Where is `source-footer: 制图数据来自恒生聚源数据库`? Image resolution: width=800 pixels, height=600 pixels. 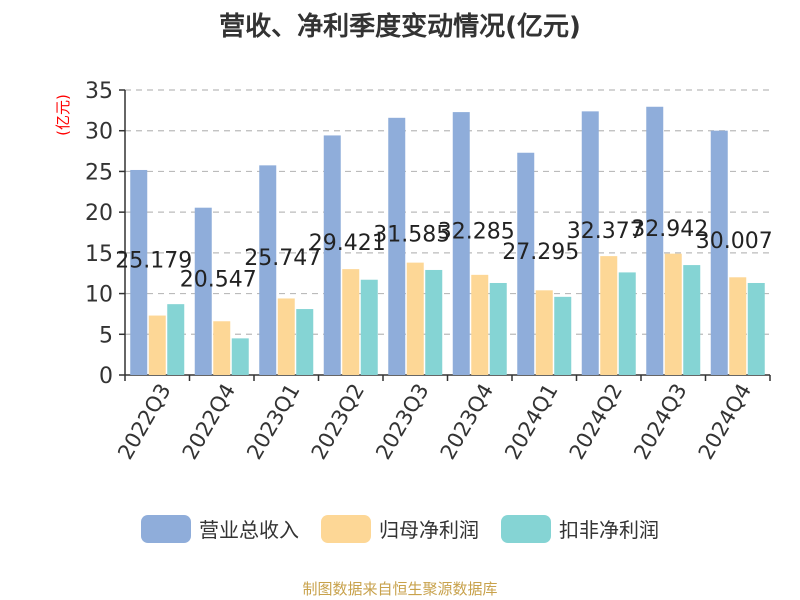 source-footer: 制图数据来自恒生聚源数据库 is located at coordinates (400, 589).